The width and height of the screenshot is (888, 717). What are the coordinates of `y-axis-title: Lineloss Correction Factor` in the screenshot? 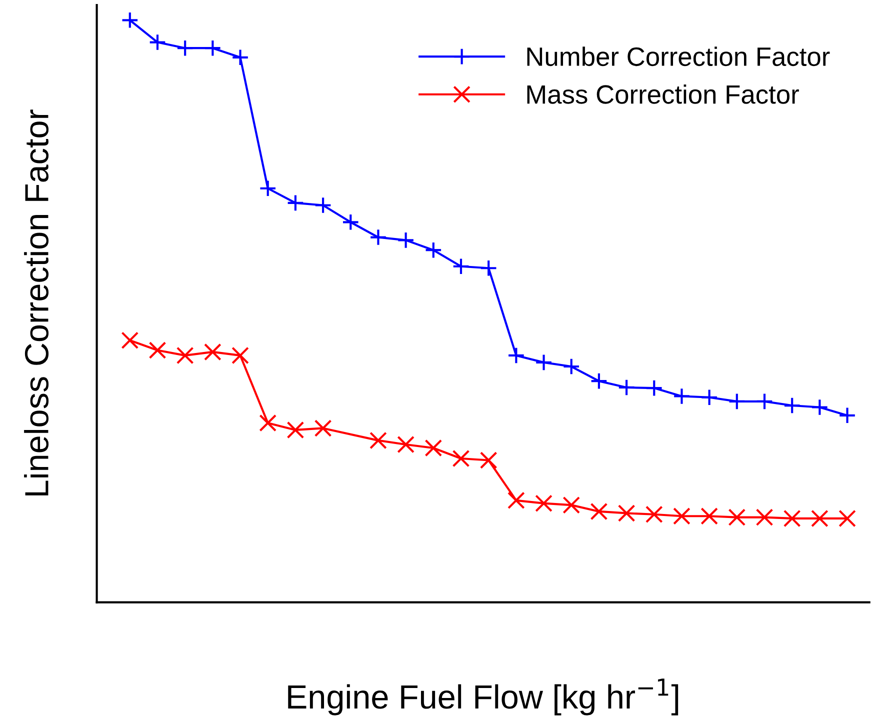 It's located at (36, 303).